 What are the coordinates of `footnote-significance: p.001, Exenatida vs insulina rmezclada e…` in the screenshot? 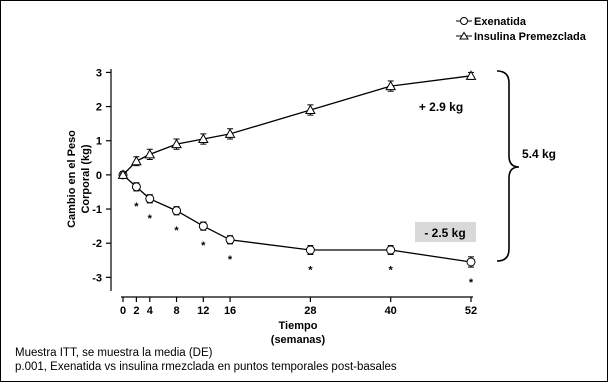 It's located at (206, 367).